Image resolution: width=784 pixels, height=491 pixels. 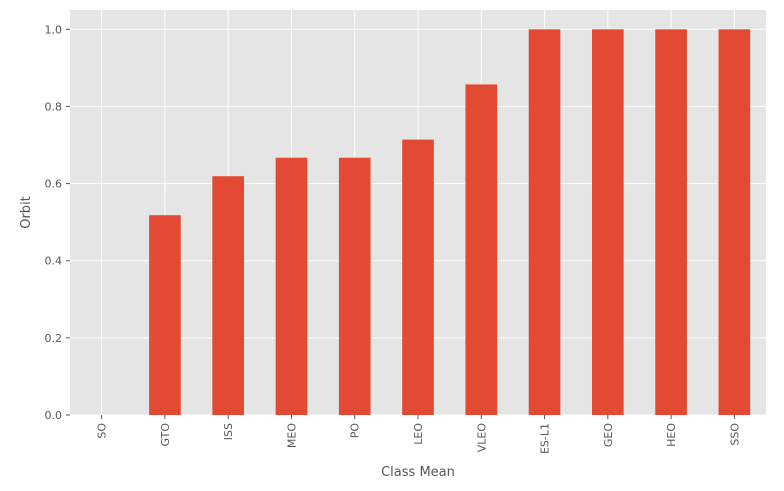 I want to click on y-tick-label: 0.0, so click(x=54, y=415).